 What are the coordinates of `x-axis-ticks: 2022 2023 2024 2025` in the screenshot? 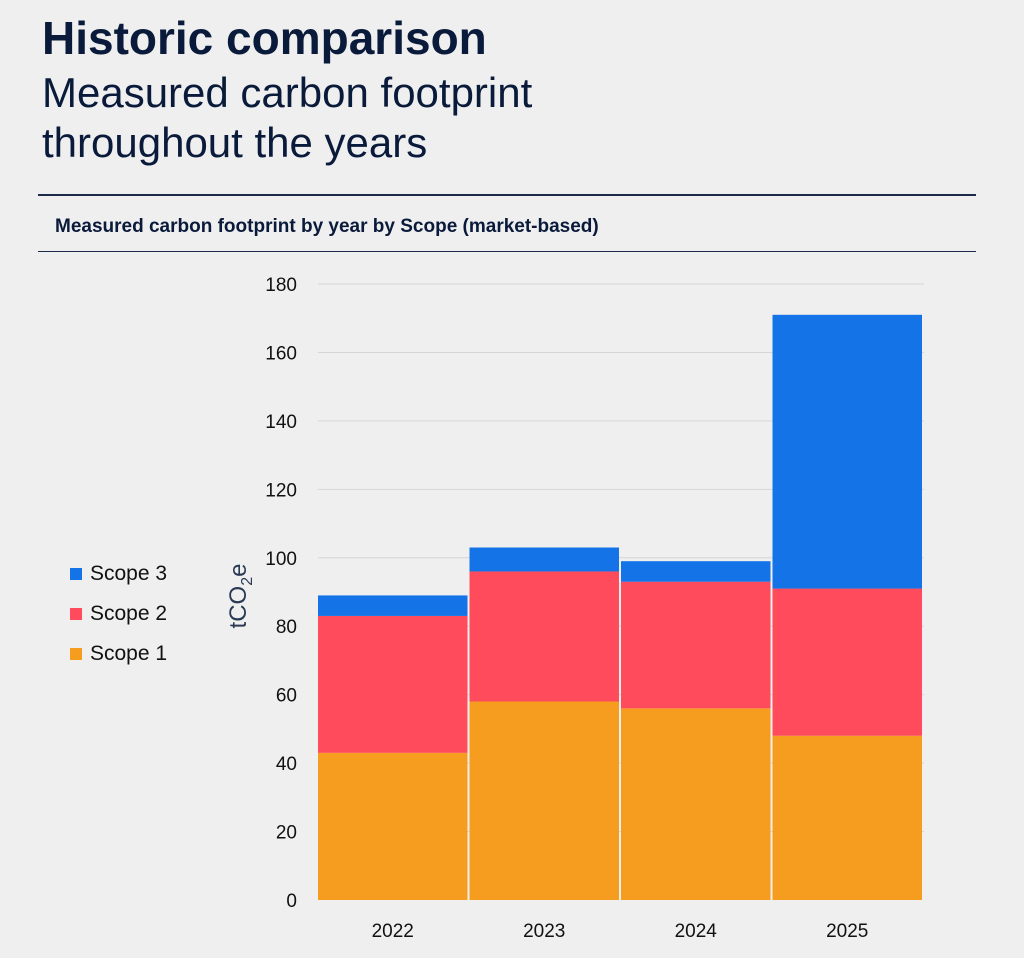 It's located at (620, 931).